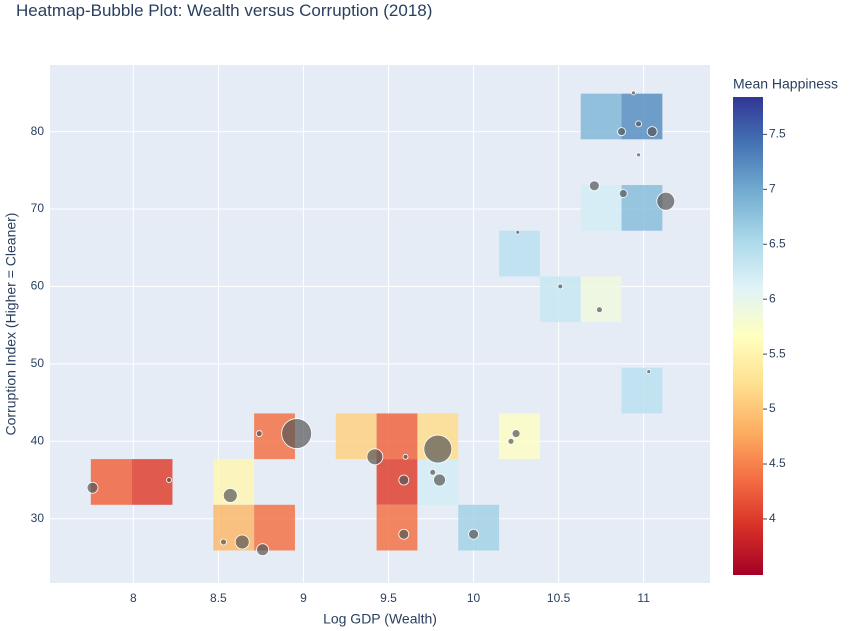  I want to click on y-tick-label: 70, so click(38, 208).